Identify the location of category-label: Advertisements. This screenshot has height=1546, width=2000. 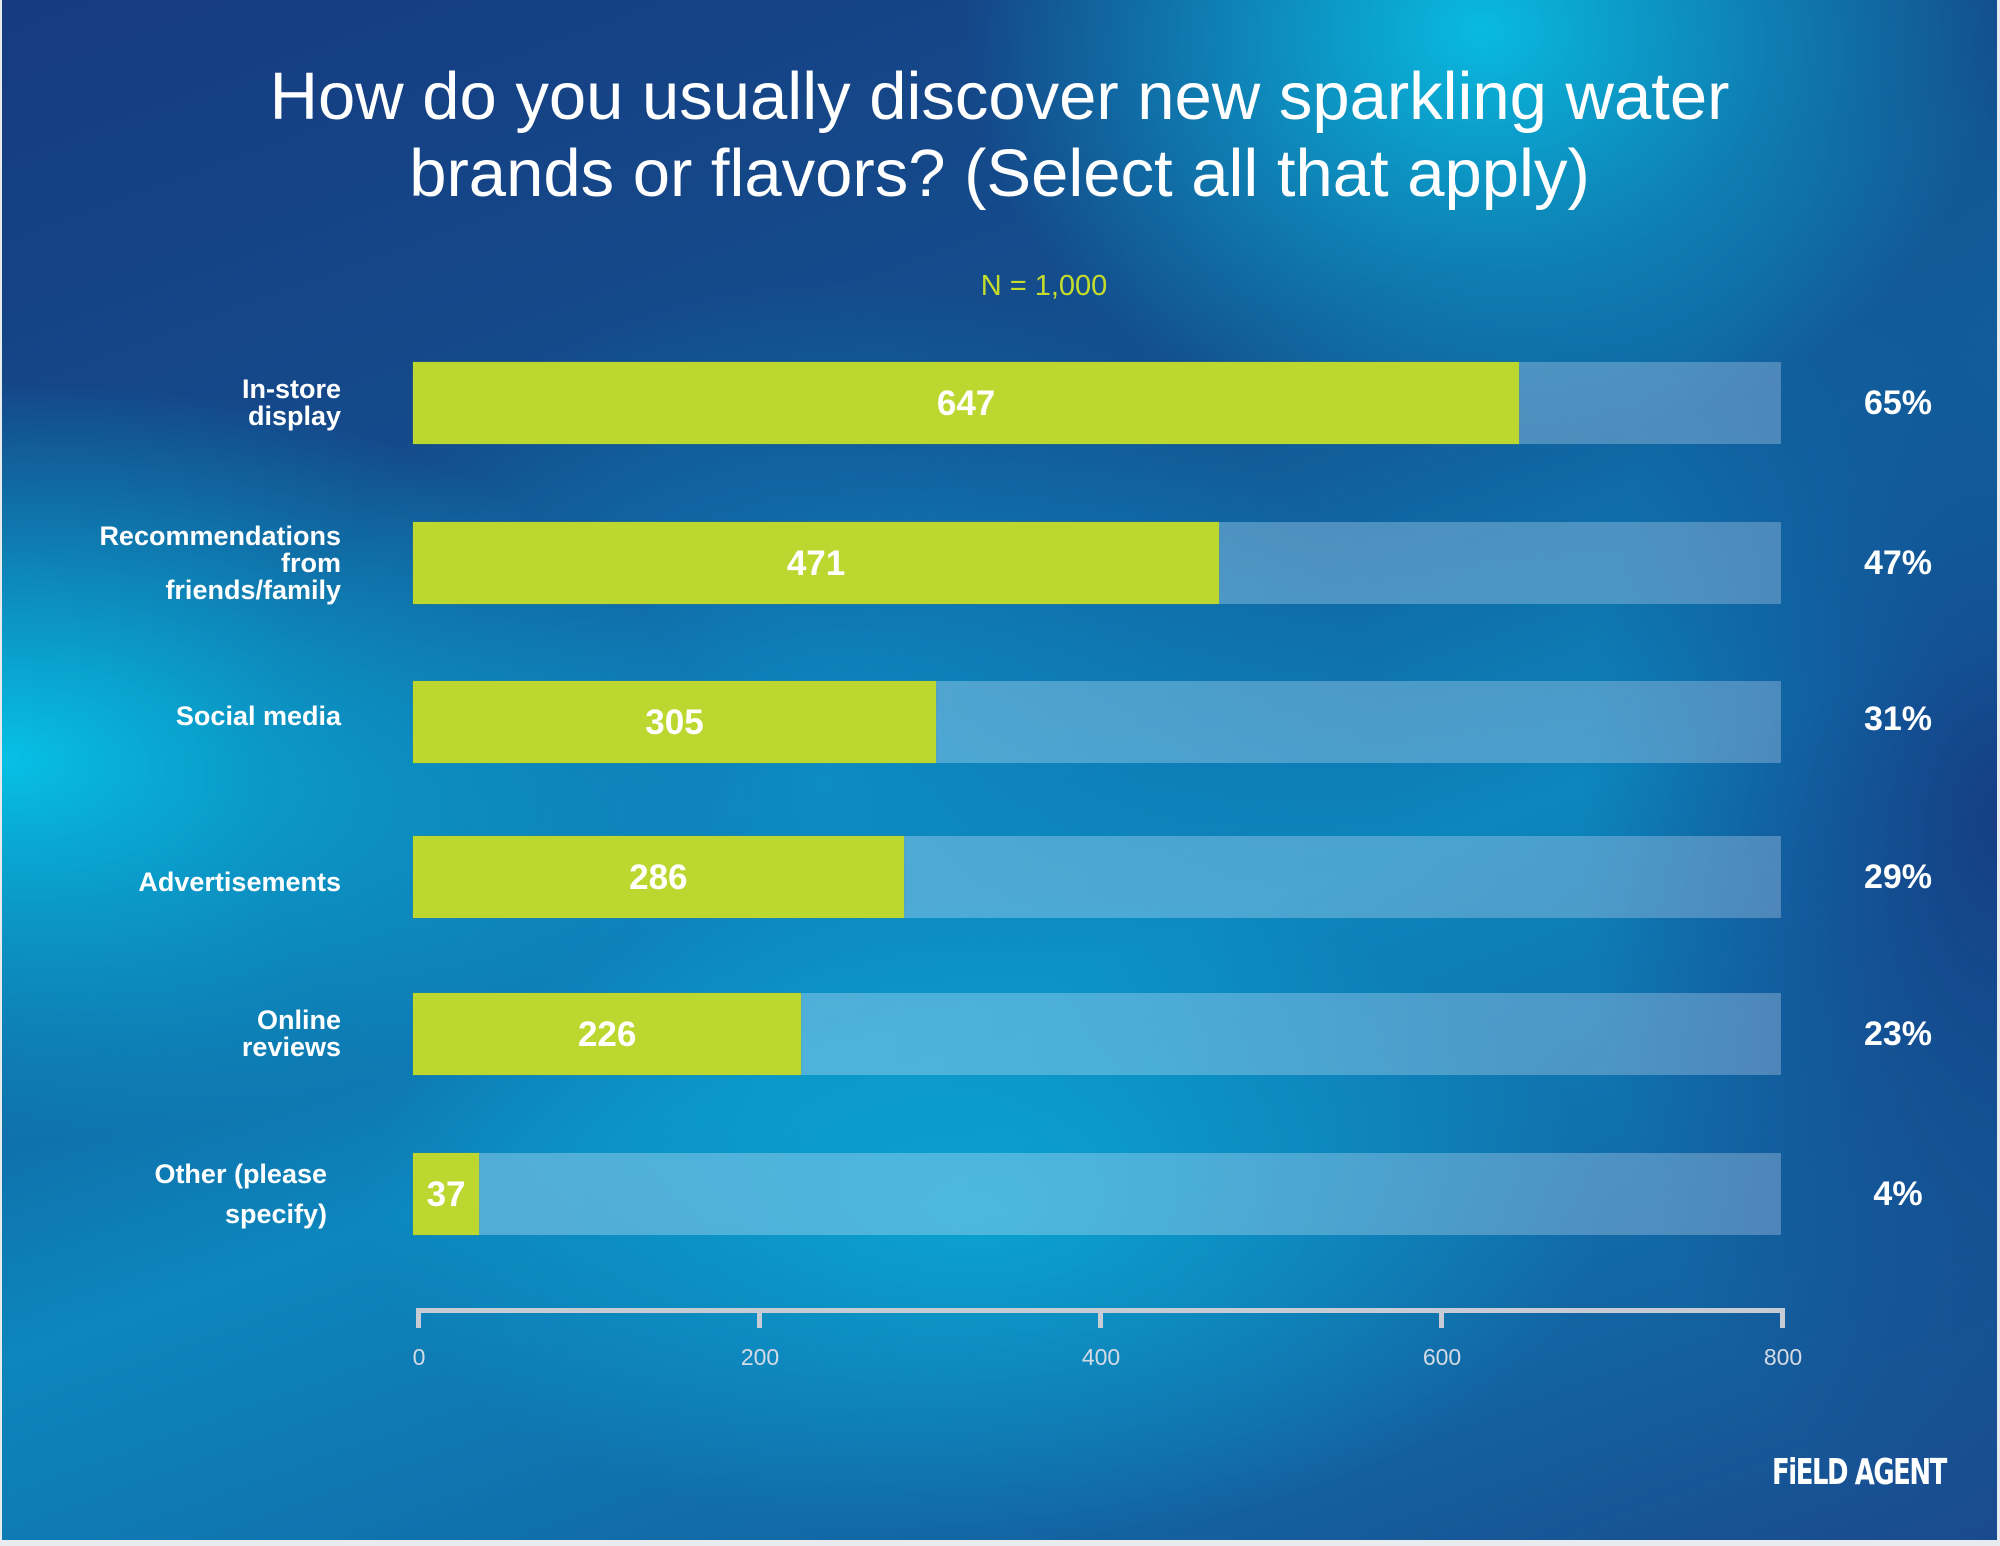
(181, 881).